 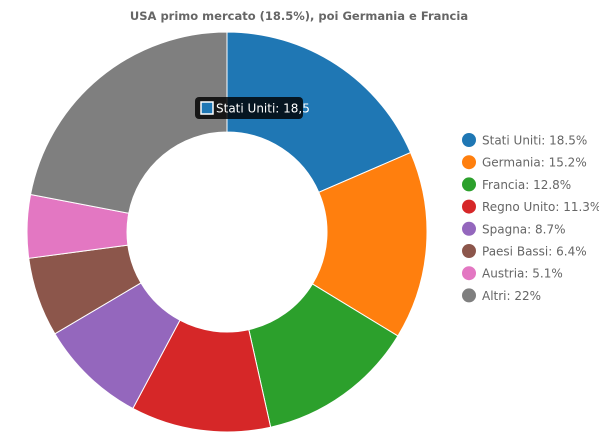 What do you see at coordinates (128, 122) in the screenshot?
I see `slice-altri` at bounding box center [128, 122].